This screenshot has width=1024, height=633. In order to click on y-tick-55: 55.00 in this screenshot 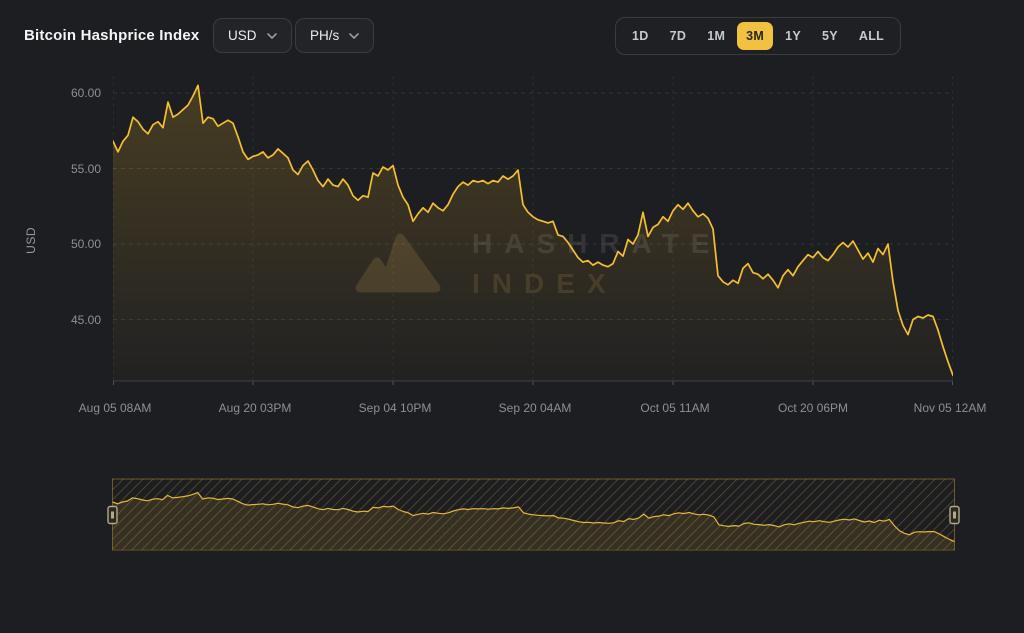, I will do `click(85, 169)`.